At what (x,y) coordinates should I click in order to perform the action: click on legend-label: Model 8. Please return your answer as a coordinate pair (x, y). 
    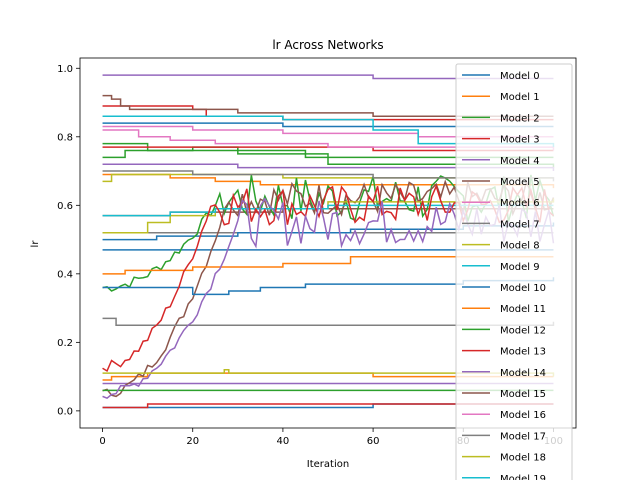
    Looking at the image, I should click on (520, 246).